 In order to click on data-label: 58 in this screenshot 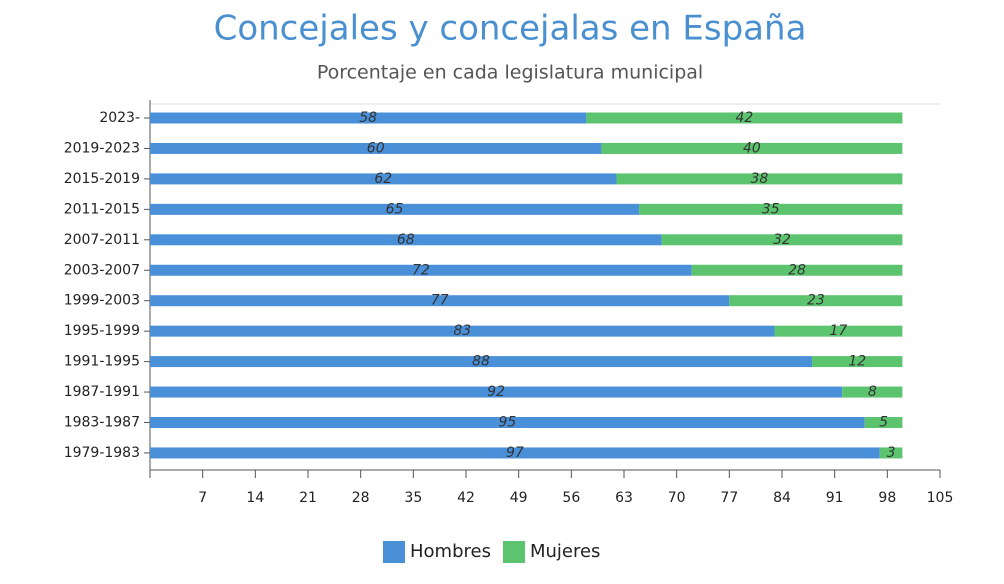, I will do `click(368, 118)`.